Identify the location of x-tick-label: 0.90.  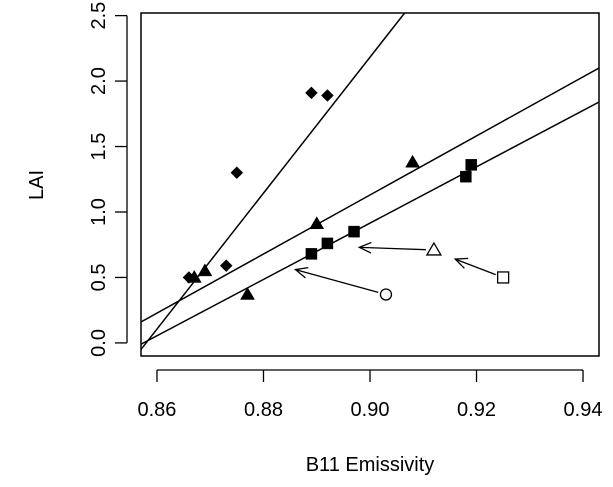
(370, 410).